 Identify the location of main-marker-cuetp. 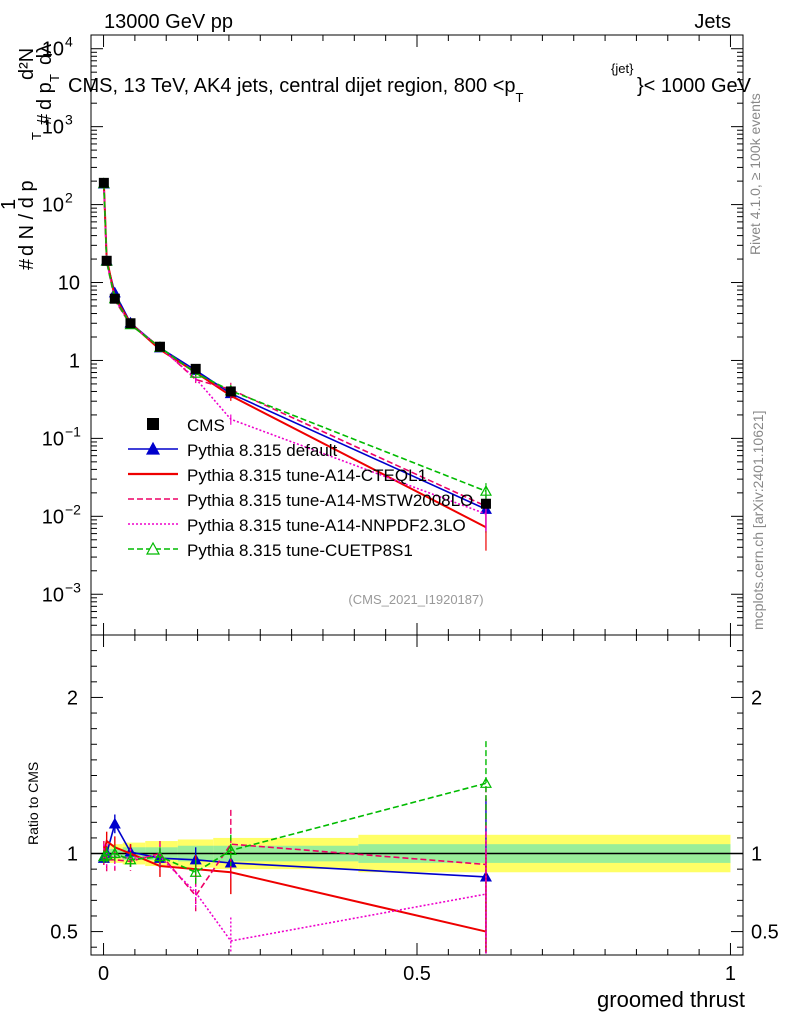
(485, 490).